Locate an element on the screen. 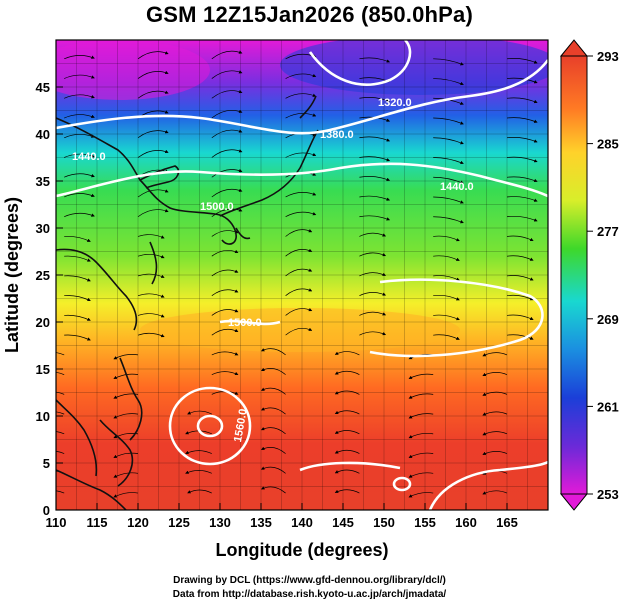 Image resolution: width=619 pixels, height=605 pixels. y-axis-ticks: 0 5 10 15 20 25 30 35 40 45 is located at coordinates (49, 299).